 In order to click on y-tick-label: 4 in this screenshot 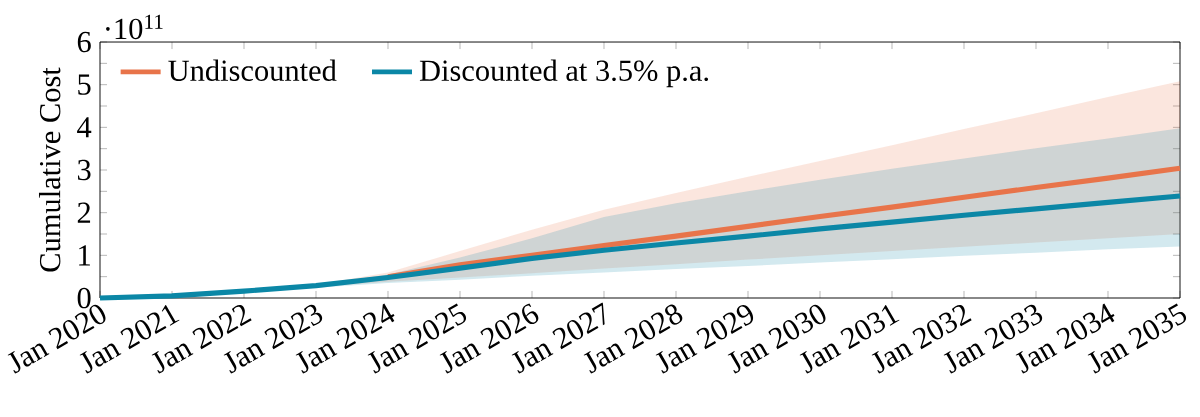, I will do `click(84, 127)`.